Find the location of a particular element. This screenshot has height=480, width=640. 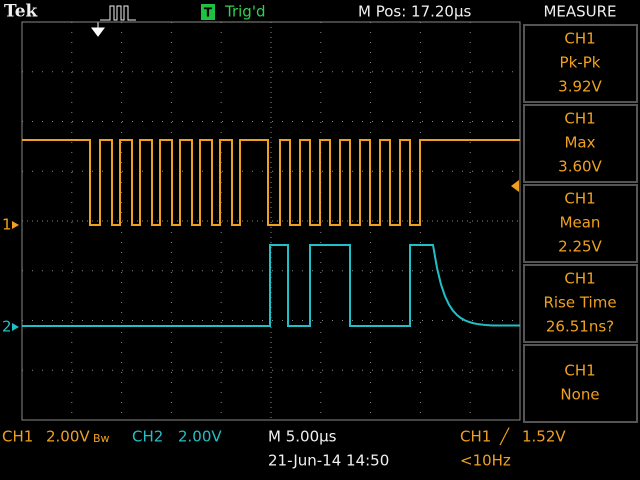

trigger-slope: ╱ is located at coordinates (504, 437).